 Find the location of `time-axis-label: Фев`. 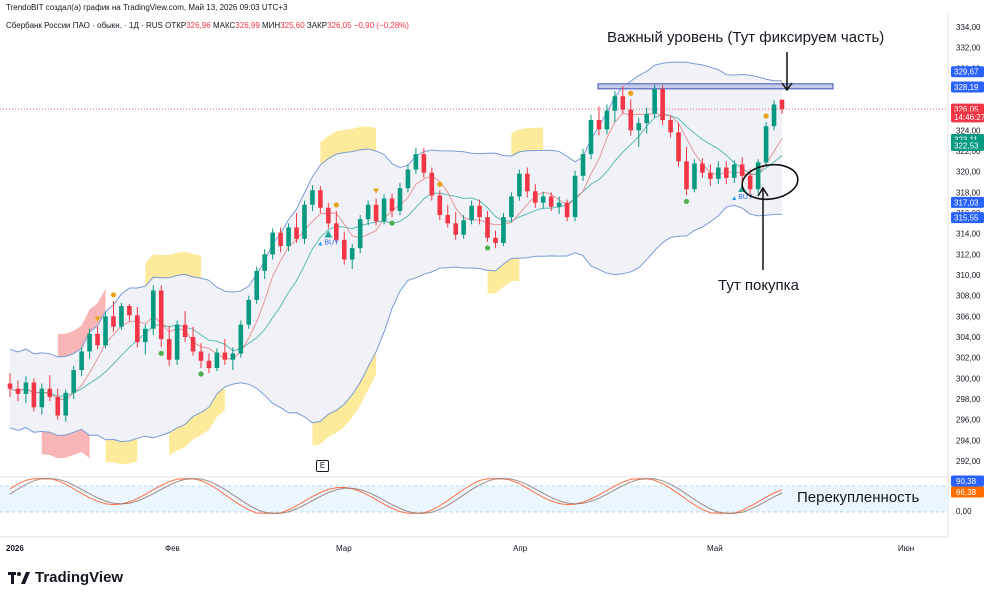

time-axis-label: Фев is located at coordinates (172, 548).